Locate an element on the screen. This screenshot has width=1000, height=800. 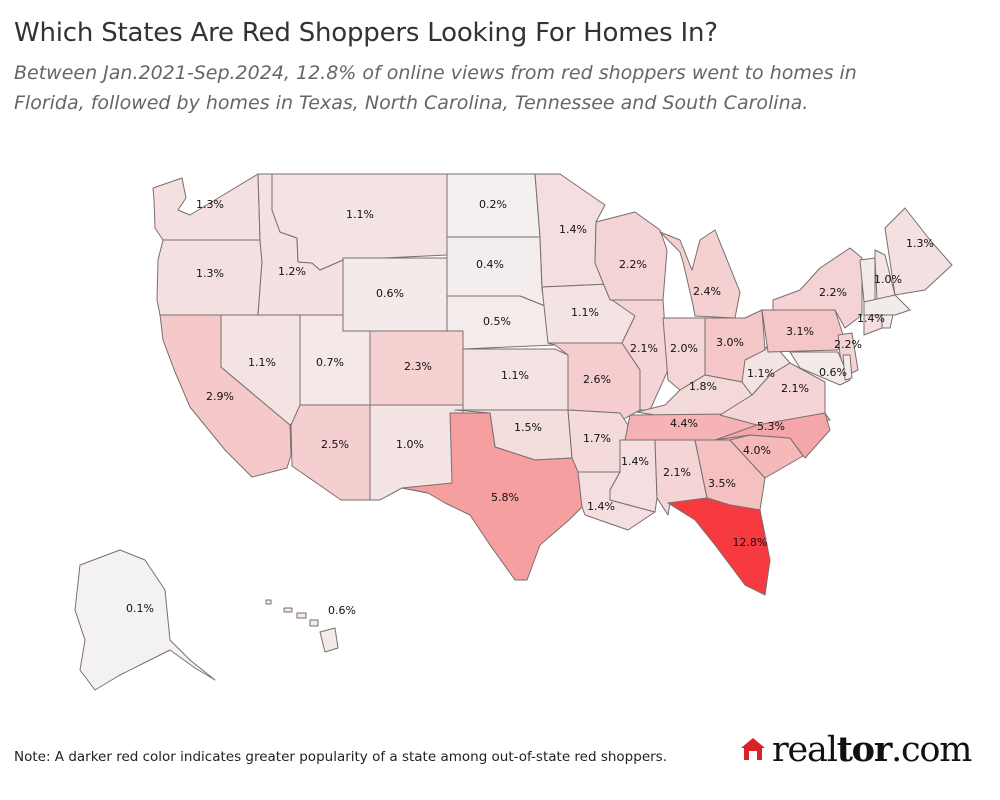
state-label-sc: 4.0% is located at coordinates (757, 450).